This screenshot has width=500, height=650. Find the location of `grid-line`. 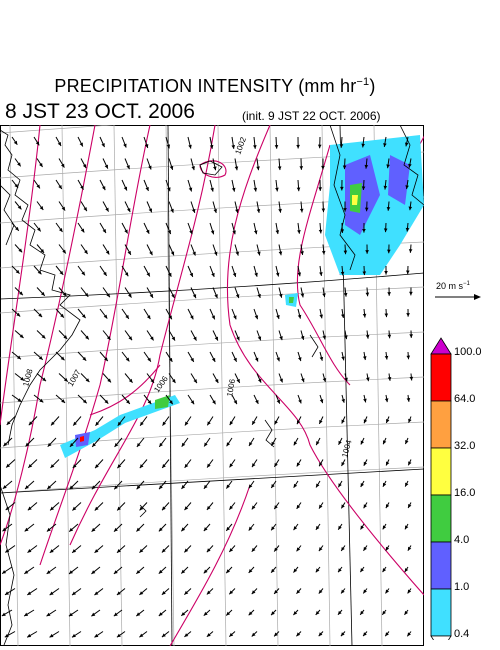

grid-line is located at coordinates (14, 385).